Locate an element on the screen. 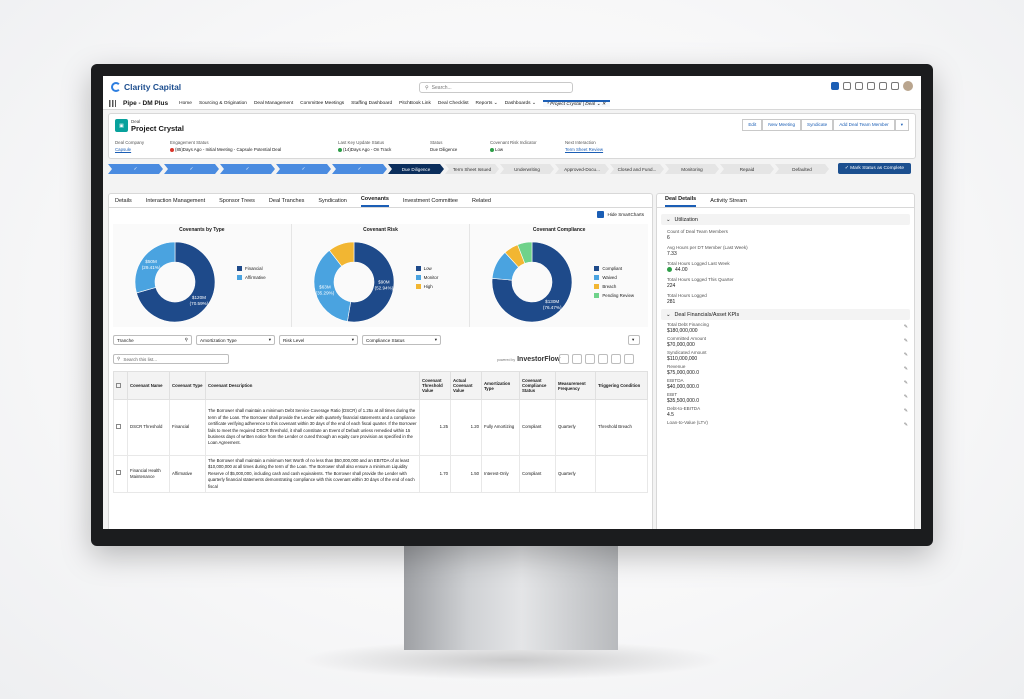 The width and height of the screenshot is (1024, 699). column-header: Covenant Name is located at coordinates (148, 385).